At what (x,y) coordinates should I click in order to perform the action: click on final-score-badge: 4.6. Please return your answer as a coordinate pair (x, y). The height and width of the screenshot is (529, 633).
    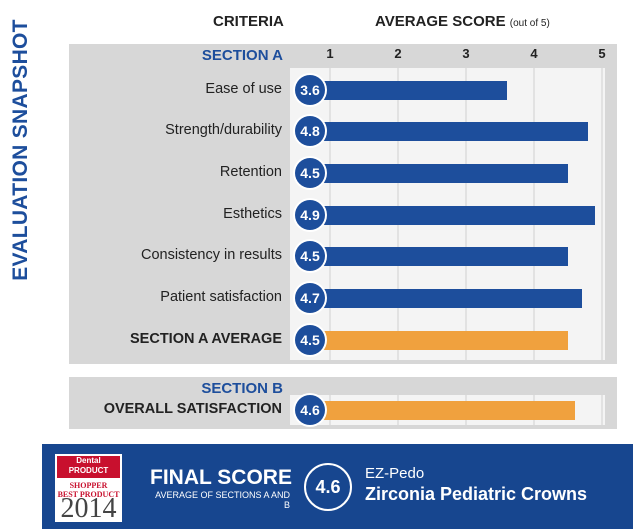
    Looking at the image, I should click on (328, 487).